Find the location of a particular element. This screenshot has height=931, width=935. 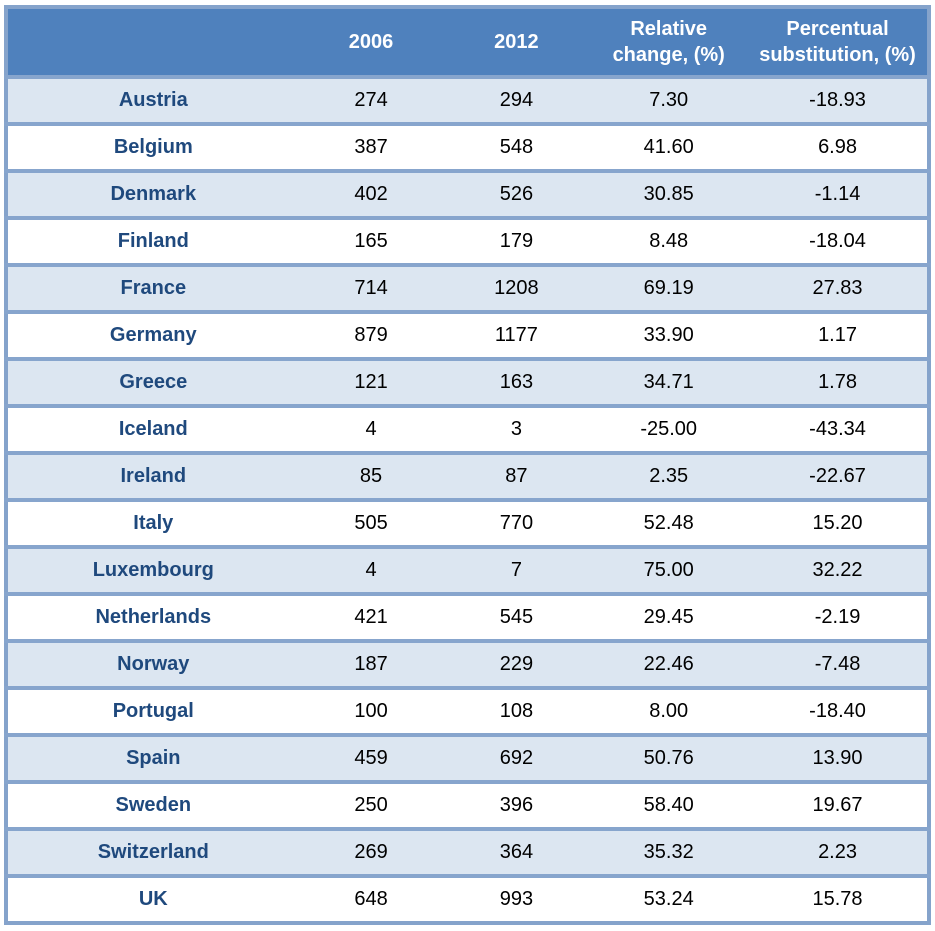

value-cell: 187 is located at coordinates (371, 663).